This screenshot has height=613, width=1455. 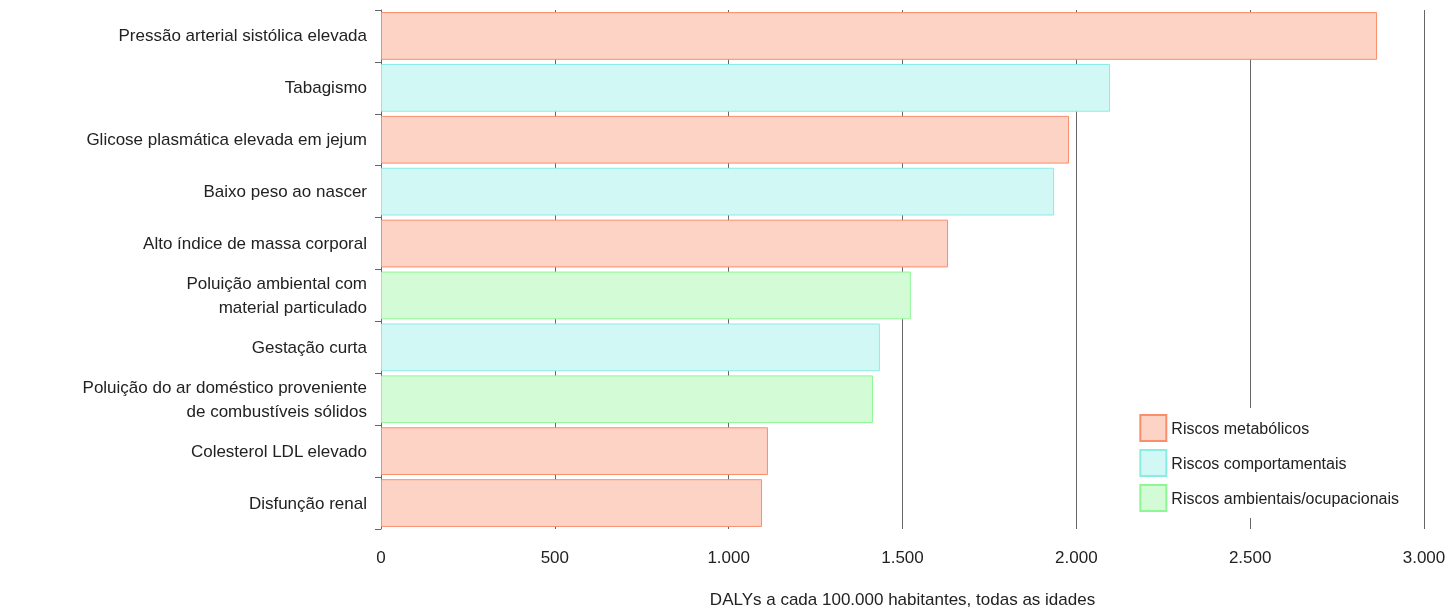 What do you see at coordinates (1424, 557) in the screenshot?
I see `x-tick-label: 3.000` at bounding box center [1424, 557].